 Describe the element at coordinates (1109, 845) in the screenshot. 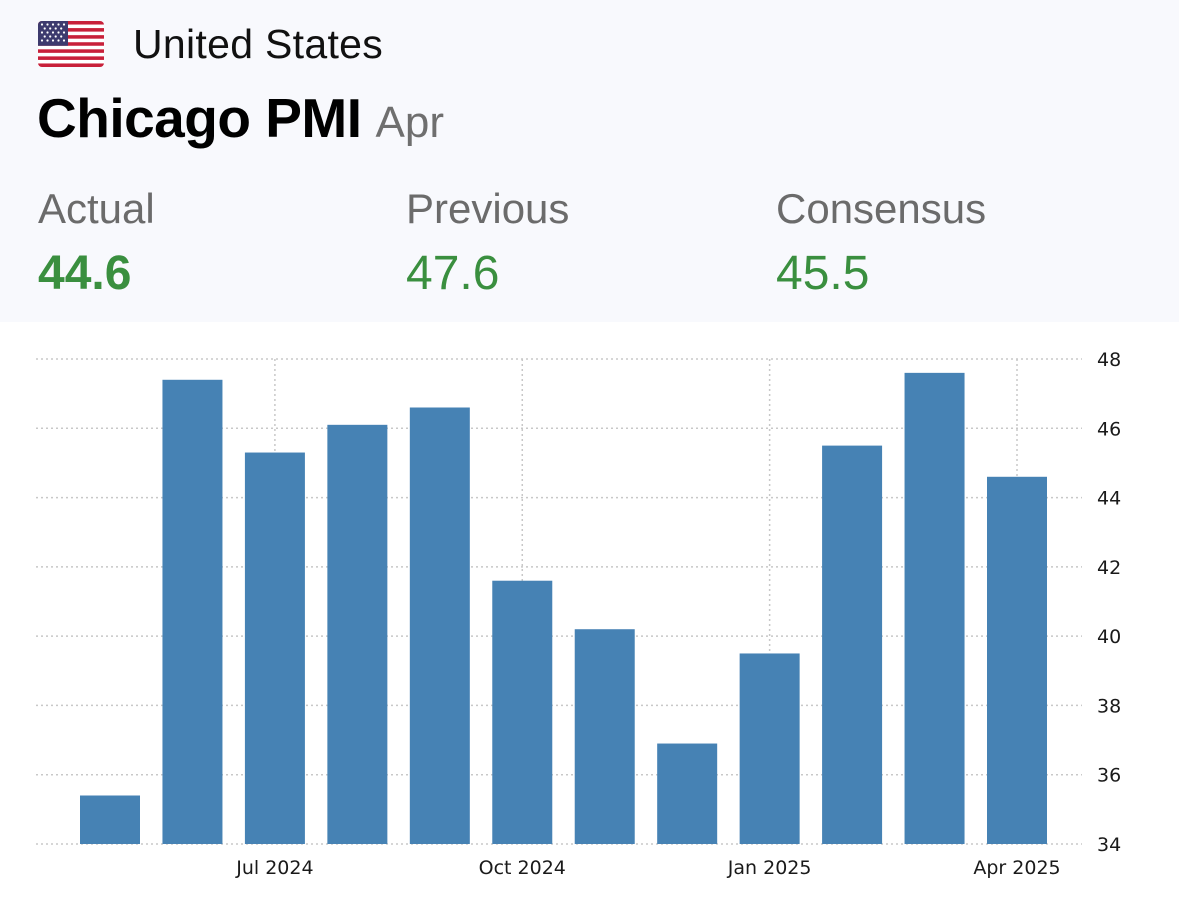

I see `y-tick-label: 34` at that location.